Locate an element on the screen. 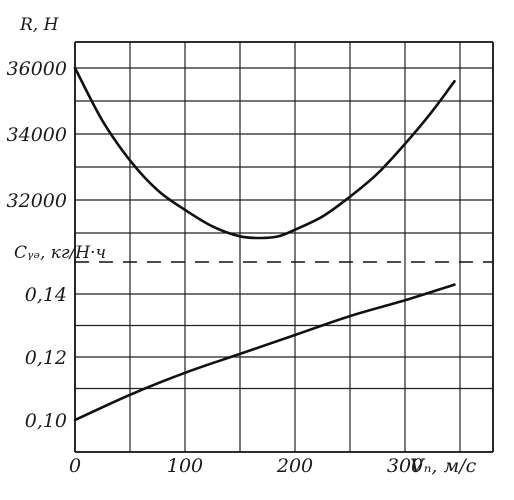  y-tick-label-c: 0,10 is located at coordinates (46, 421).